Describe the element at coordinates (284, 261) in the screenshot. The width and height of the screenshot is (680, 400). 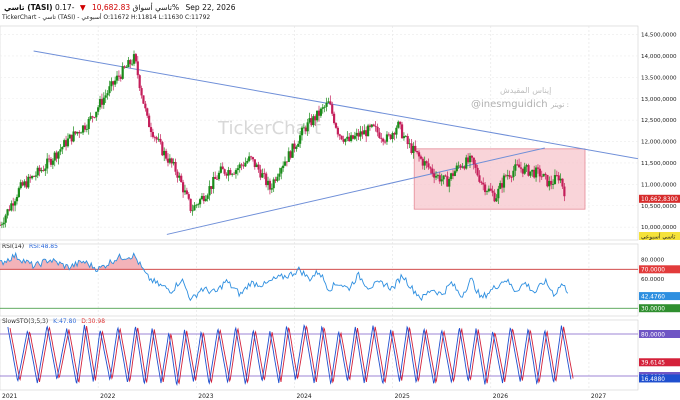
I see `rsi-overbought-fill` at that location.